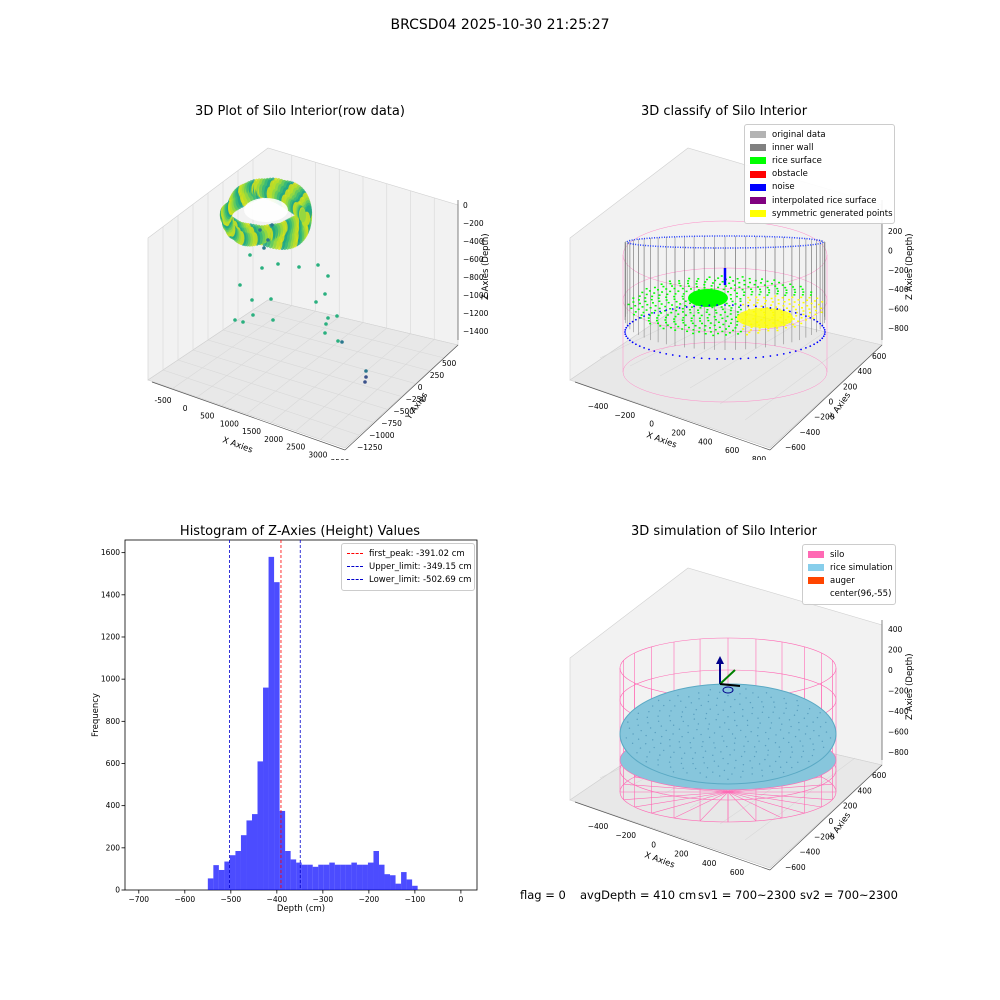 This screenshot has height=1000, width=1000. I want to click on raw-x-tick: 0, so click(185, 408).